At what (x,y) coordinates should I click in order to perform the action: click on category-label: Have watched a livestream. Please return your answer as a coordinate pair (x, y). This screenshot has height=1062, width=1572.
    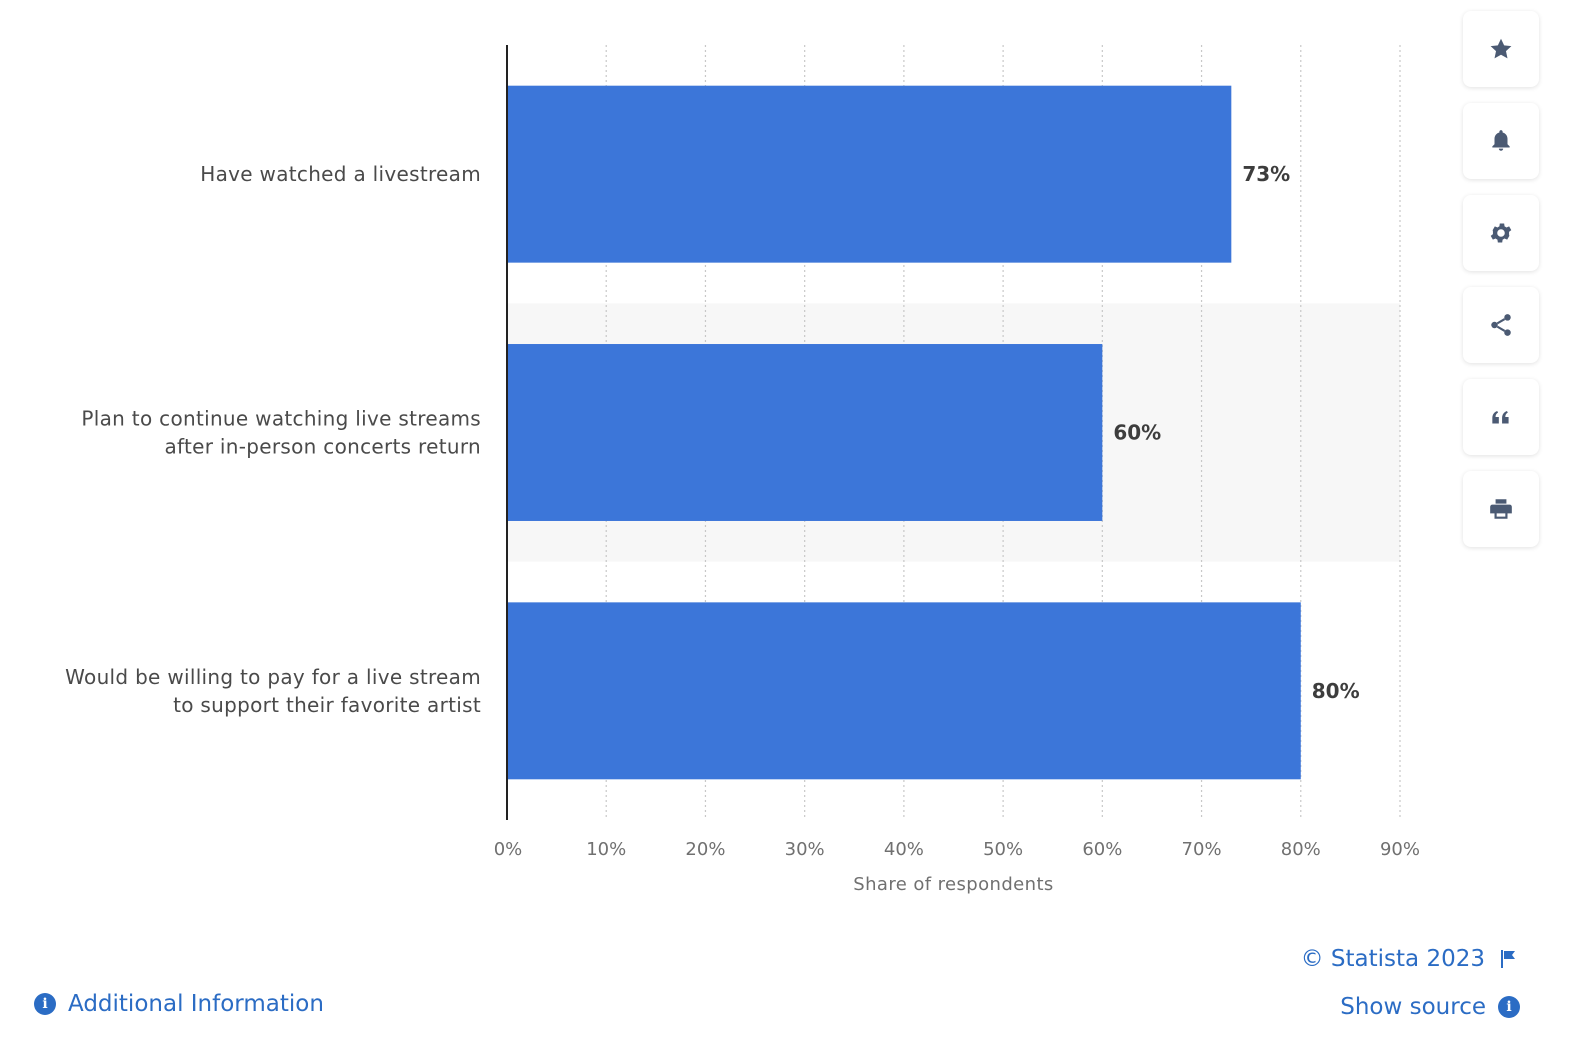
    Looking at the image, I should click on (340, 174).